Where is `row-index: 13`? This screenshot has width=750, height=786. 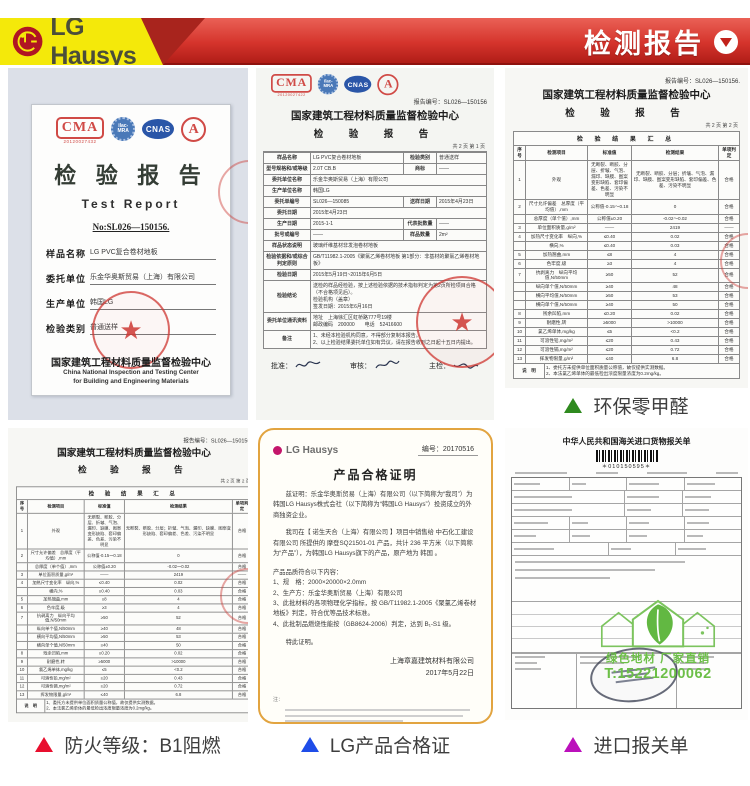
row-index: 13 is located at coordinates (22, 694).